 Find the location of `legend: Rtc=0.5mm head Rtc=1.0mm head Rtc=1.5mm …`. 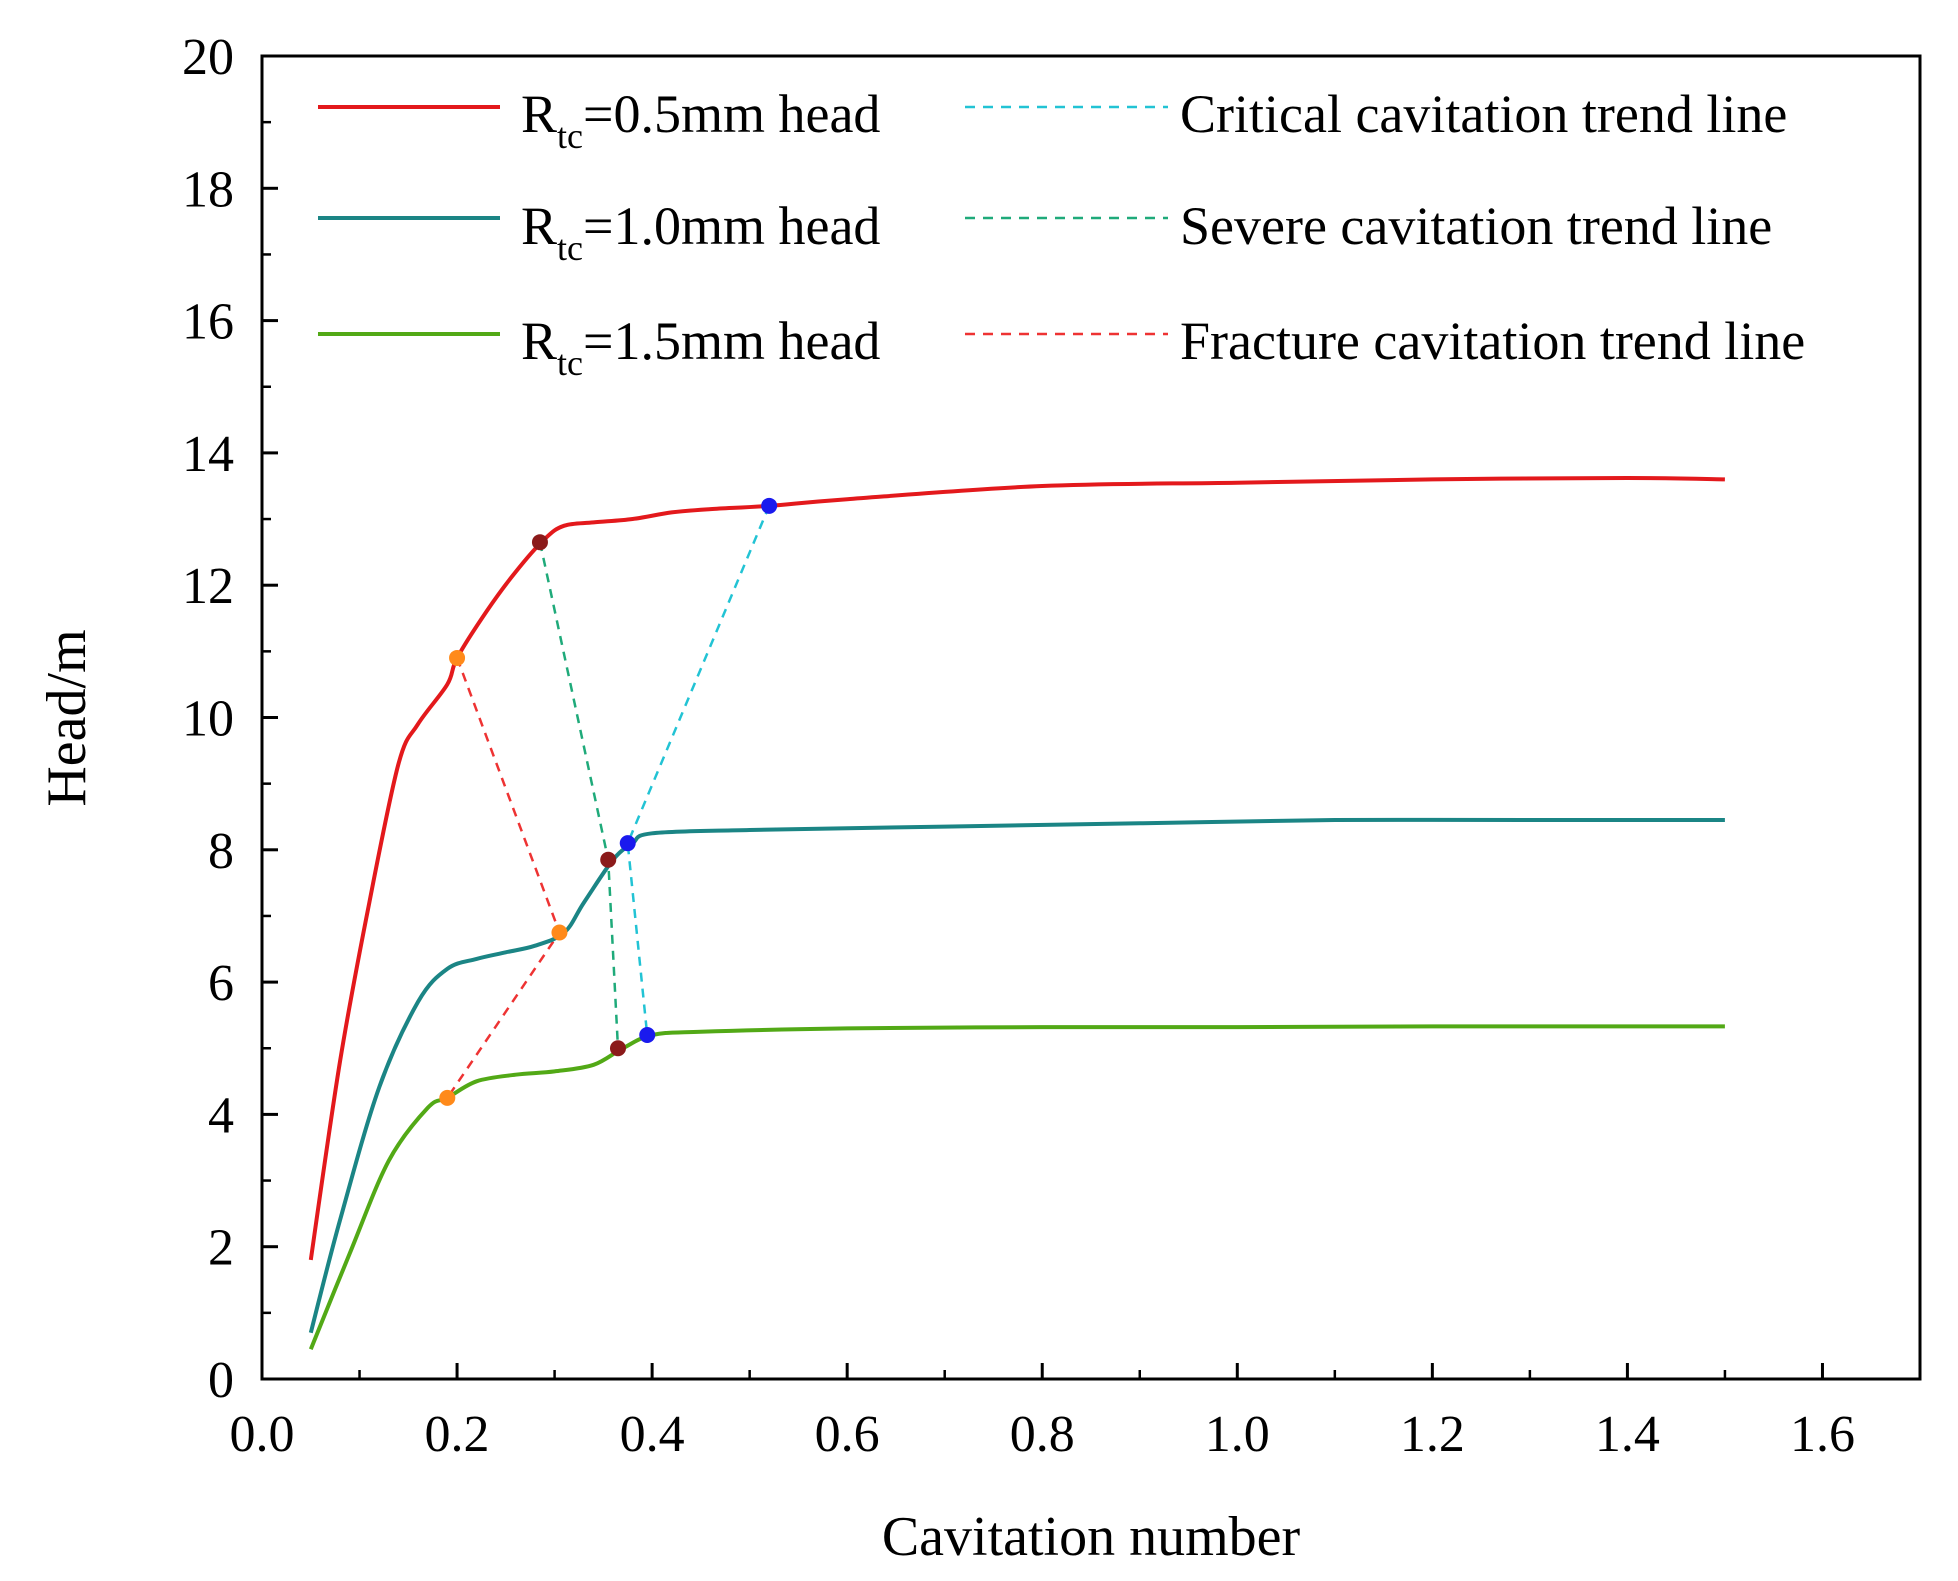

legend: Rtc=0.5mm head Rtc=1.0mm head Rtc=1.5mm … is located at coordinates (1061, 233).